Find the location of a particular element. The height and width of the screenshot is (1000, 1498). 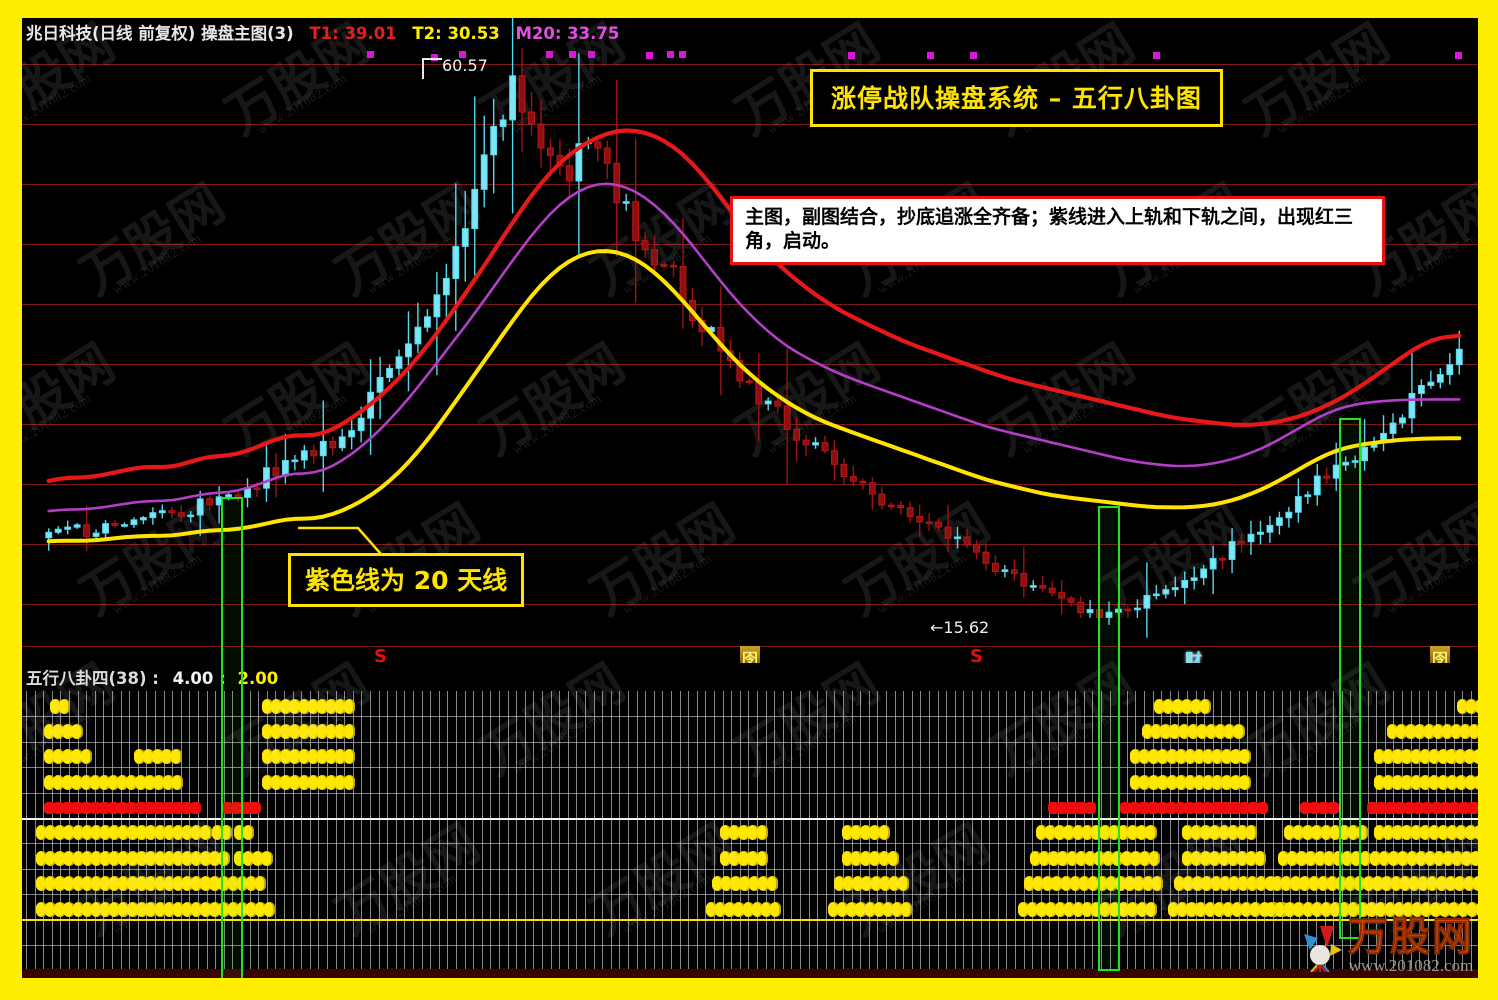

sub-chart-header: 五行八卦四(38) : 4.00 : 2.00 is located at coordinates (152, 677).